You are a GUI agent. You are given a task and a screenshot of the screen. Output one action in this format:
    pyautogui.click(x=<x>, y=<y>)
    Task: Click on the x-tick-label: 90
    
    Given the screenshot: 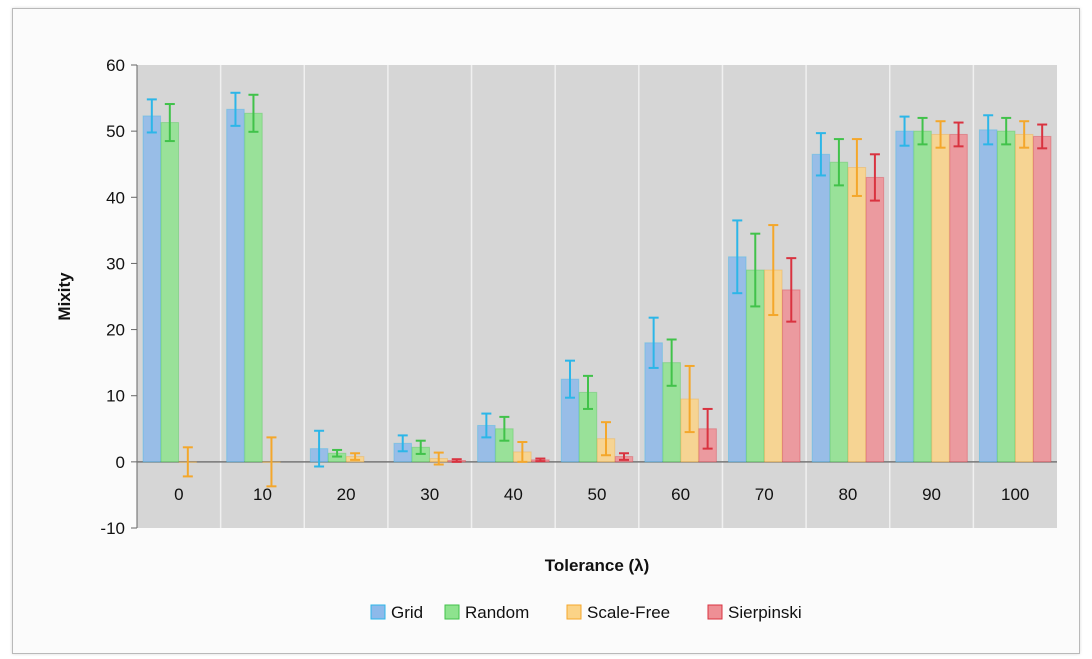 What is the action you would take?
    pyautogui.click(x=931, y=494)
    